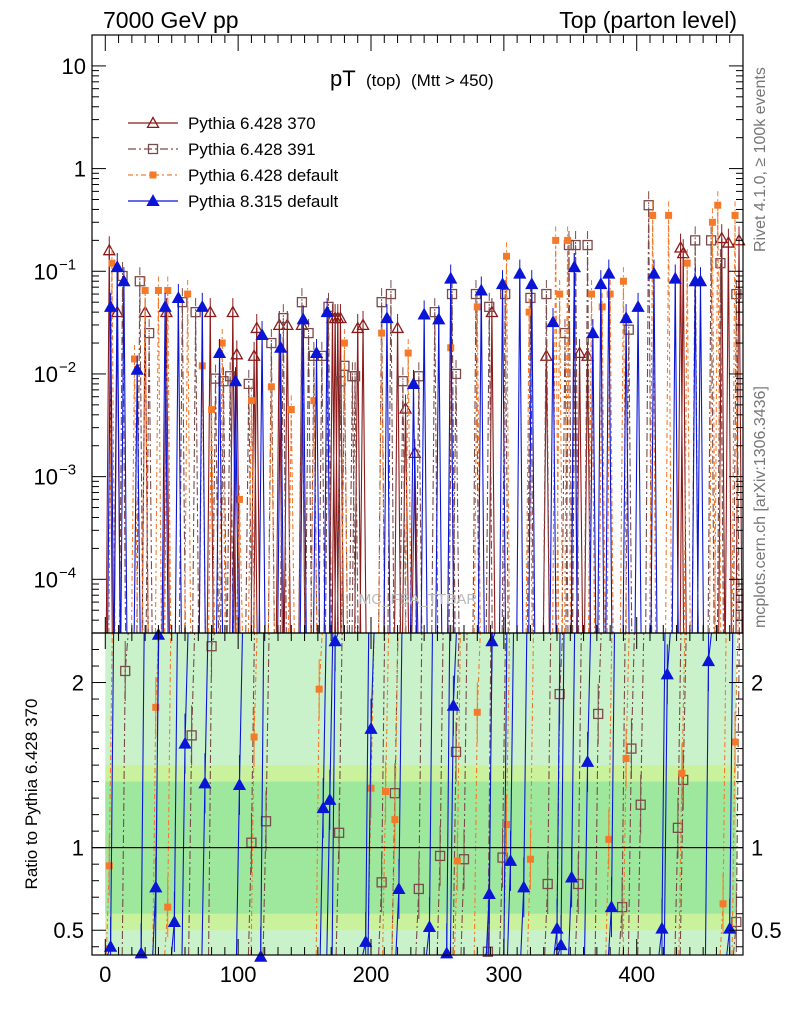  I want to click on ratio-ylabel: Ratio to Pythia 6.428 370, so click(31, 794).